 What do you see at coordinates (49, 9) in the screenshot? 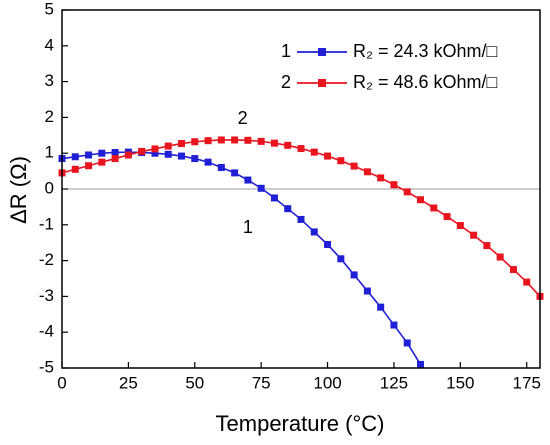
I see `y-tick-label: 5` at bounding box center [49, 9].